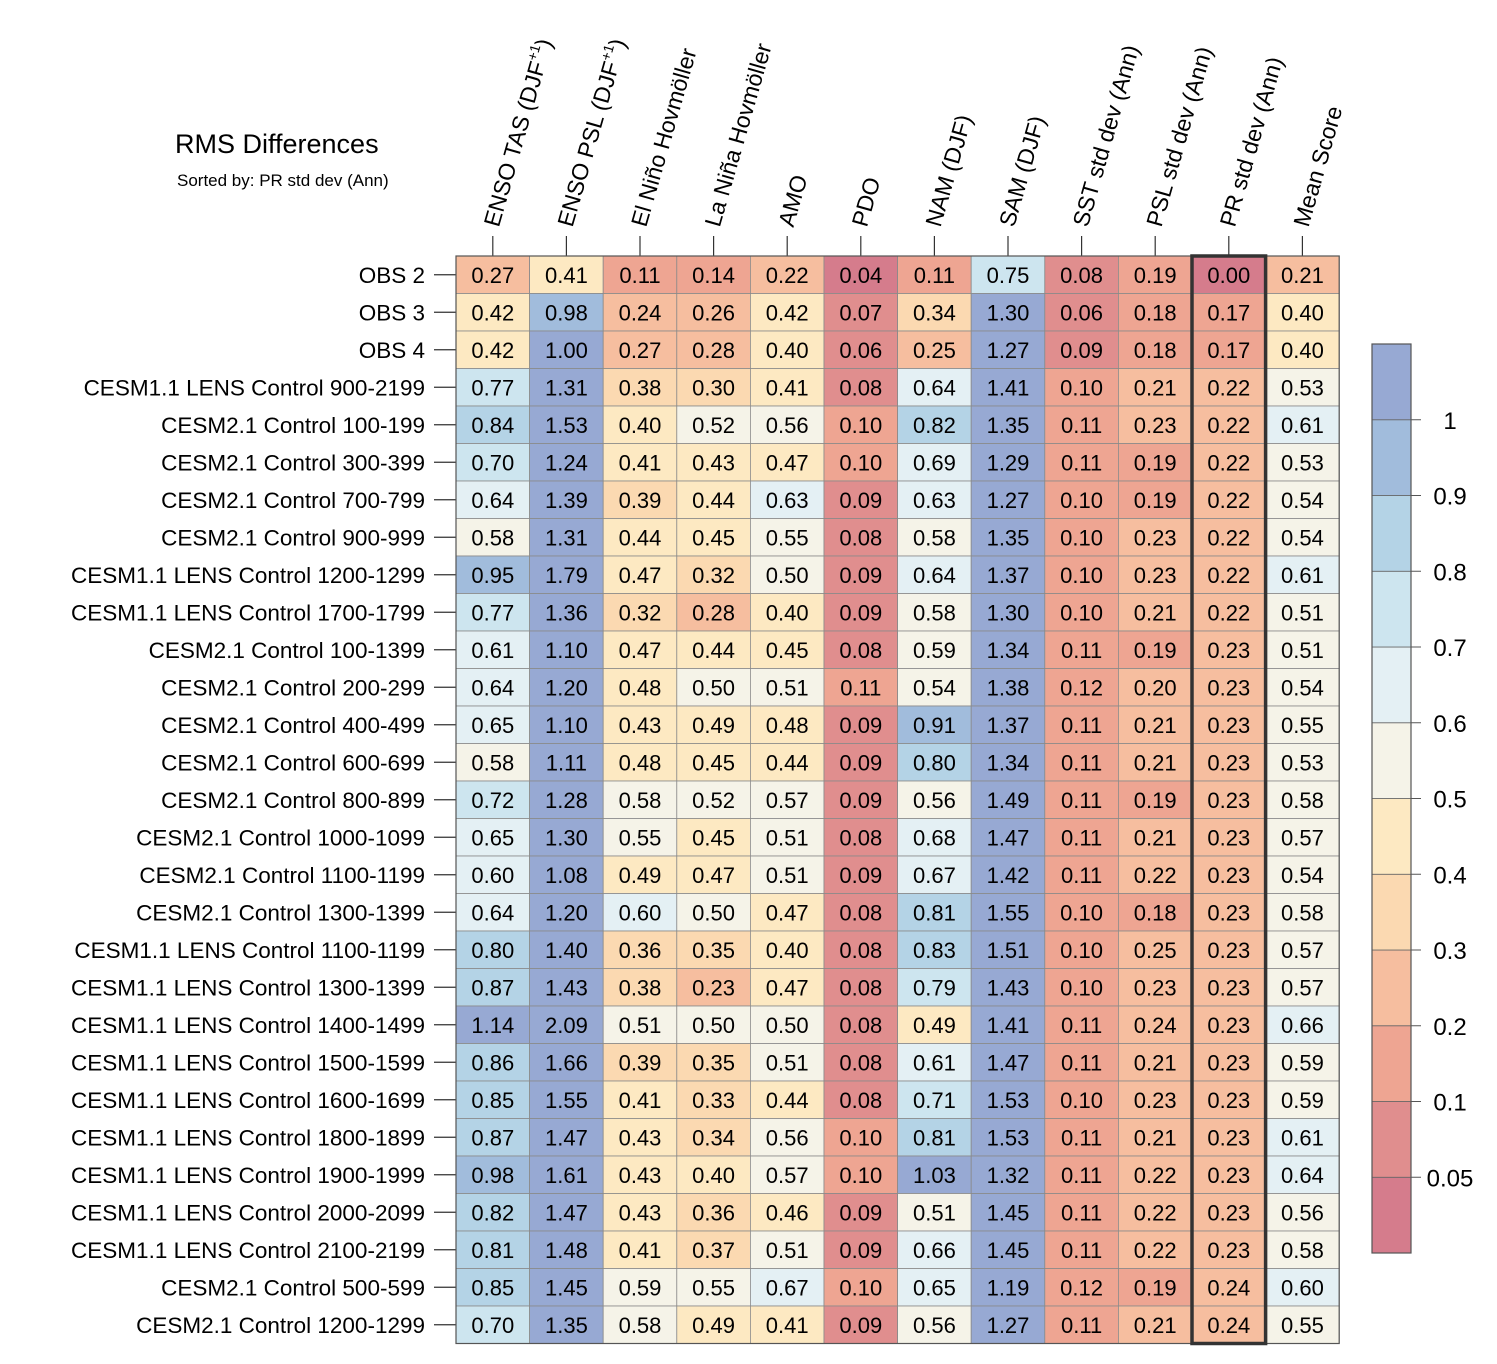 Image resolution: width=1497 pixels, height=1364 pixels. What do you see at coordinates (492, 612) in the screenshot?
I see `cell-value-label: 0.77` at bounding box center [492, 612].